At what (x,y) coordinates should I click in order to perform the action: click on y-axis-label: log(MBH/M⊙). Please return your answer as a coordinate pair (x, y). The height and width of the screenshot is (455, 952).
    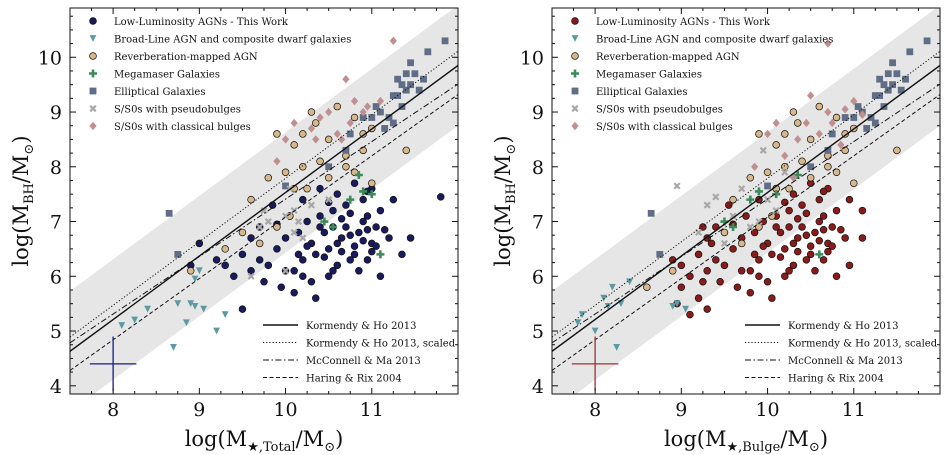
    Looking at the image, I should click on (505, 200).